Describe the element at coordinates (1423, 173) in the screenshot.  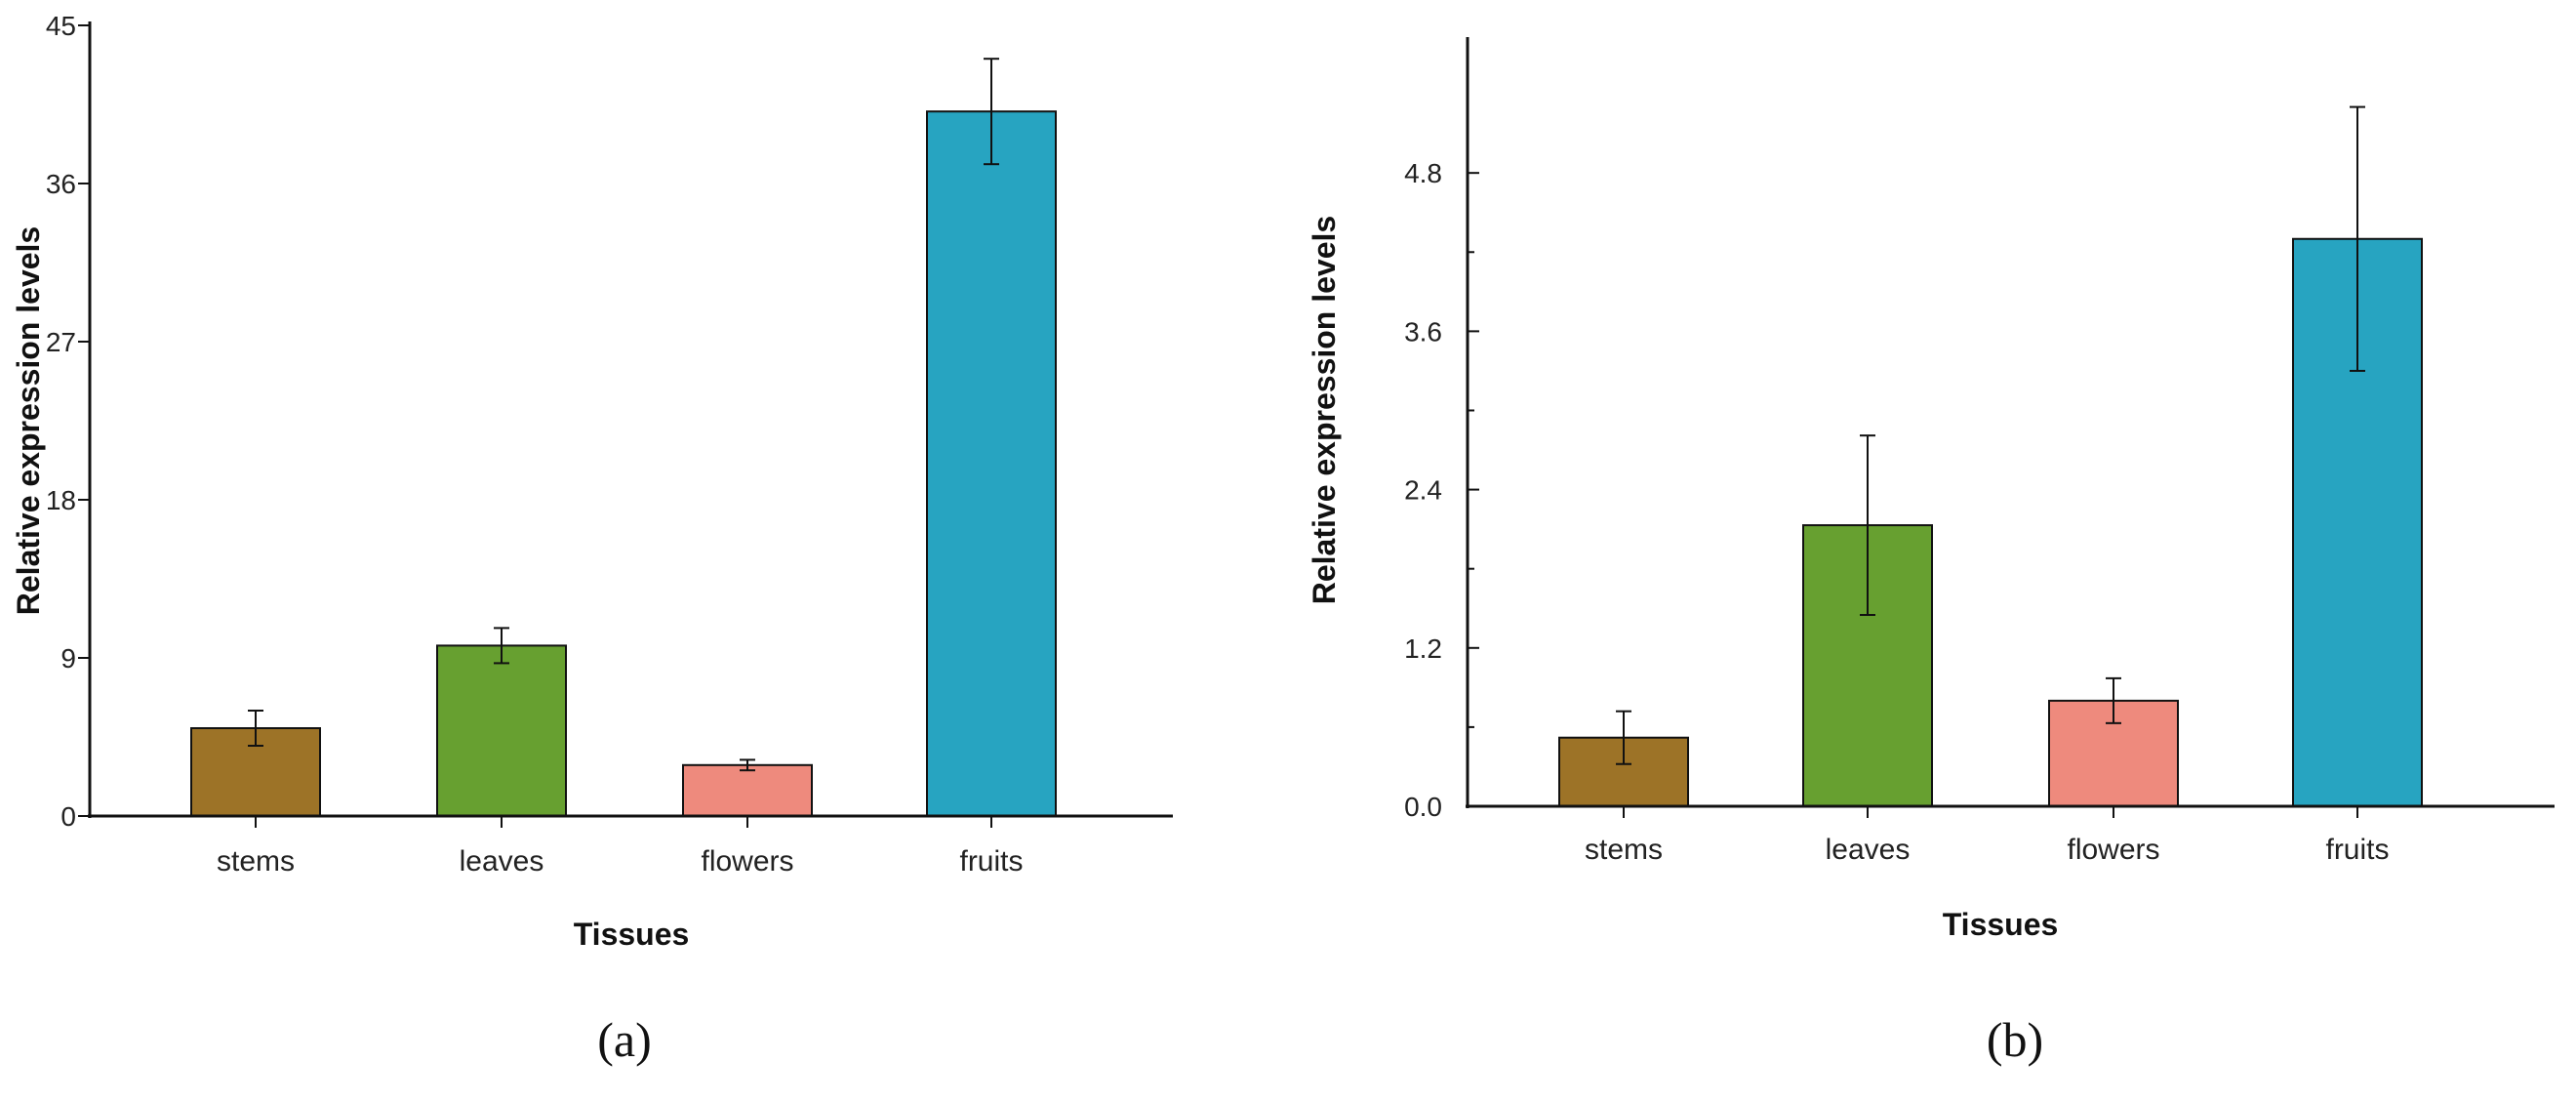
I see `y-tick-label: 4.8` at that location.